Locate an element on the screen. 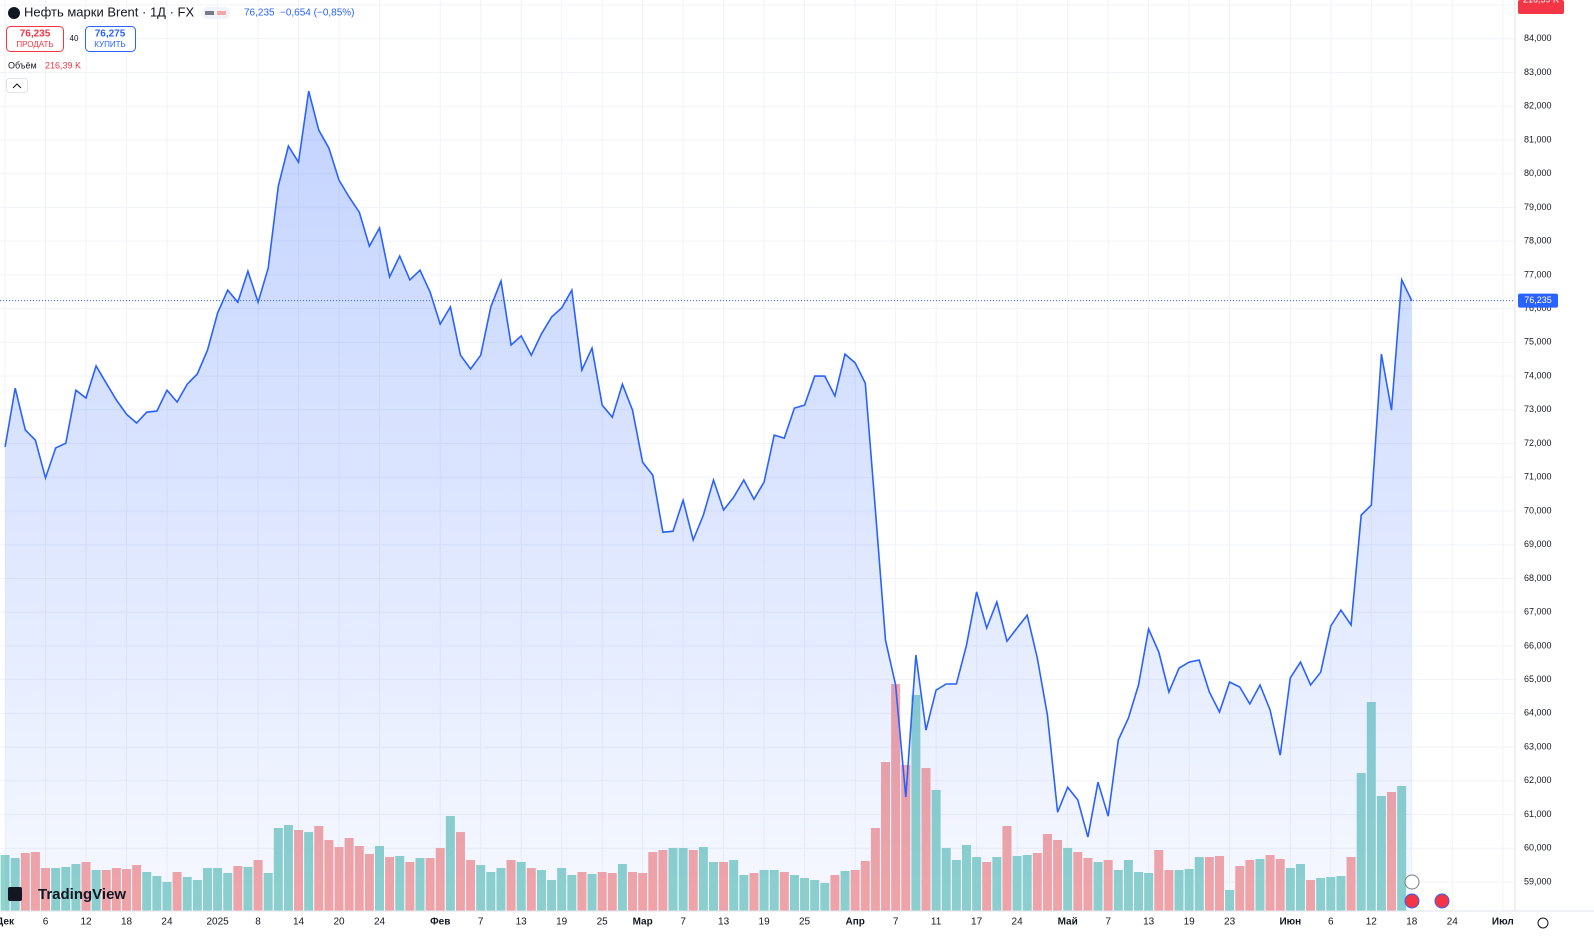 Image resolution: width=1594 pixels, height=952 pixels. x-tick-label: 17 is located at coordinates (977, 922).